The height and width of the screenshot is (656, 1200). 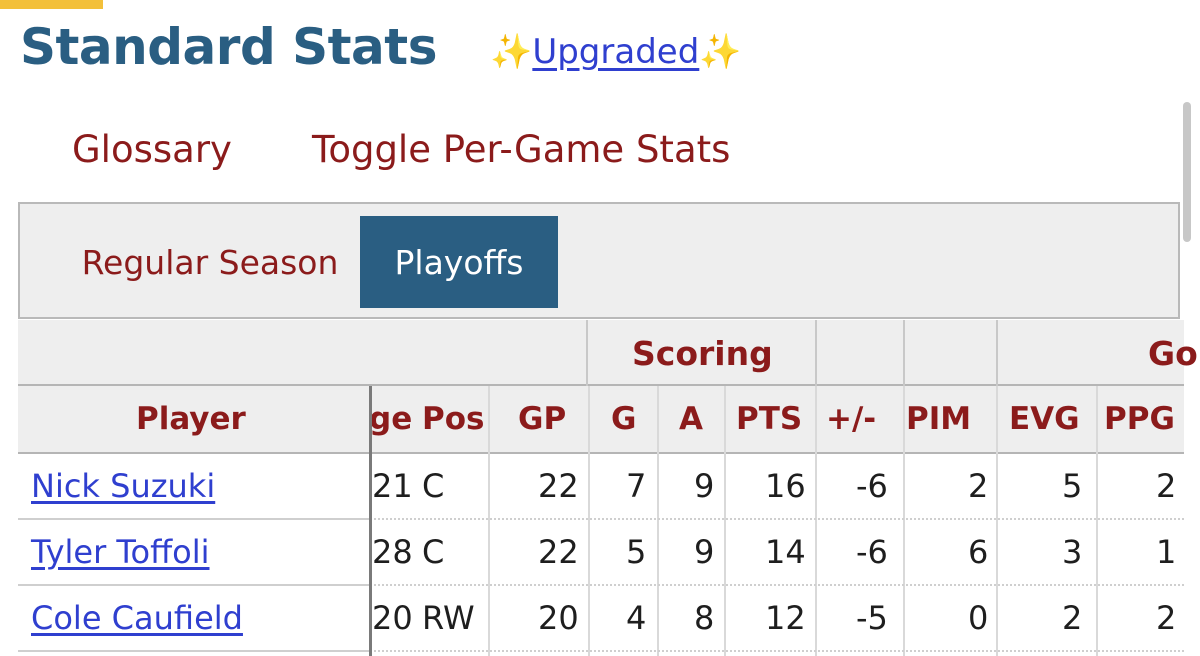 I want to click on accent-bar, so click(x=51, y=4).